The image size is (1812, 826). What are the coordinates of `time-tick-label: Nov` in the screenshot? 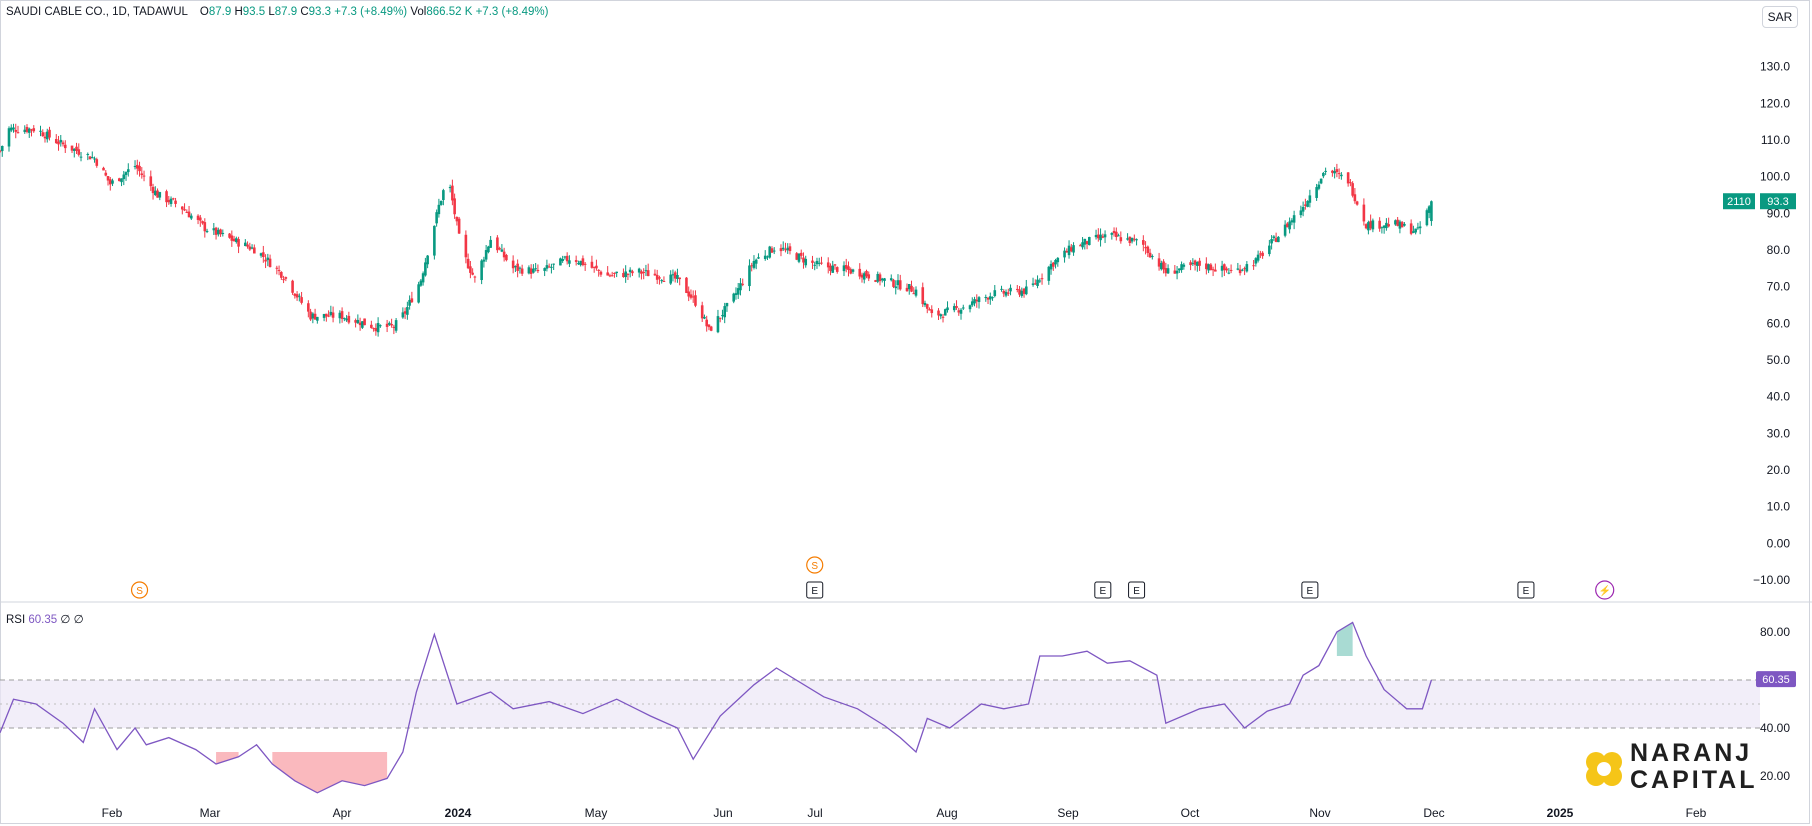 It's located at (1319, 813).